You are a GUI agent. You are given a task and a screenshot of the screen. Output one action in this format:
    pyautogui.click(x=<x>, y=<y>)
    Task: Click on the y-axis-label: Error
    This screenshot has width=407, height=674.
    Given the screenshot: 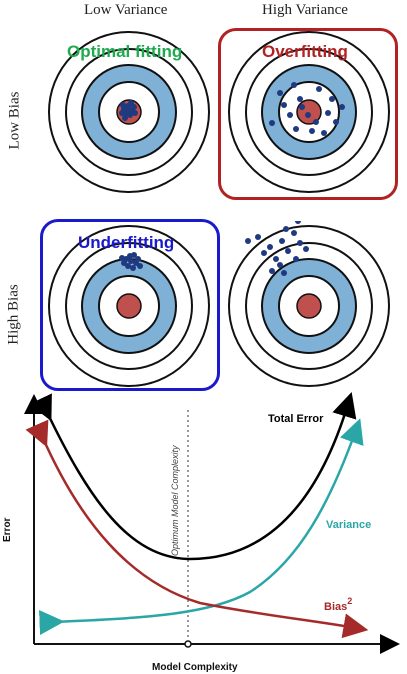 What is the action you would take?
    pyautogui.click(x=7, y=529)
    